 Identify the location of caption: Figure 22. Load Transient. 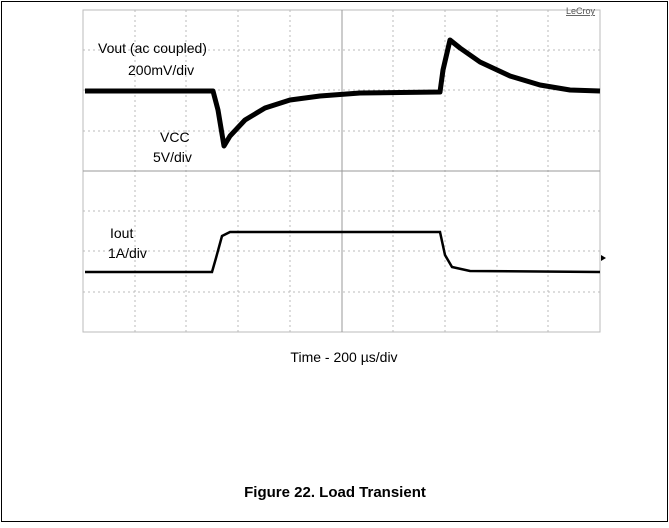
(335, 492).